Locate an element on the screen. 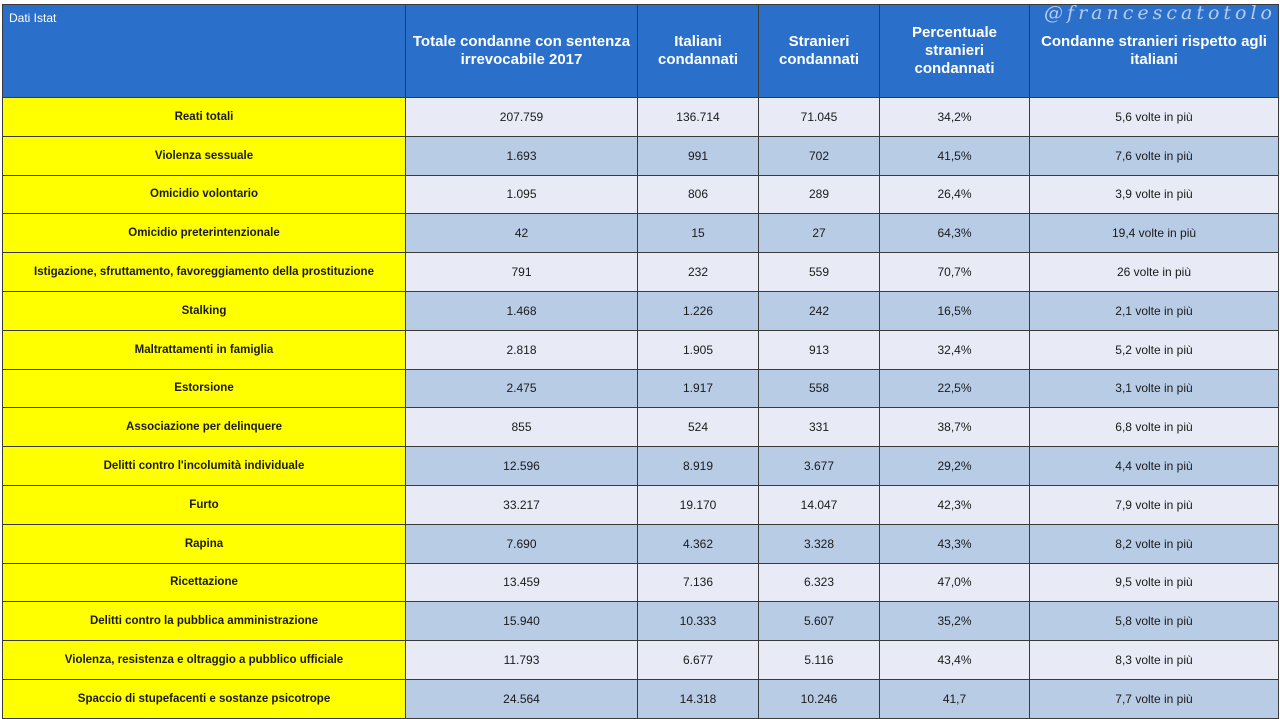 The height and width of the screenshot is (719, 1280). cell-stranieri: 242 is located at coordinates (819, 310).